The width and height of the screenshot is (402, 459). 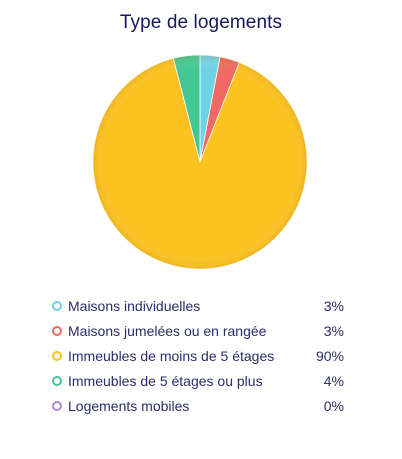 What do you see at coordinates (198, 408) in the screenshot?
I see `legend-item-logements-mobiles: Logements mobiles 0%` at bounding box center [198, 408].